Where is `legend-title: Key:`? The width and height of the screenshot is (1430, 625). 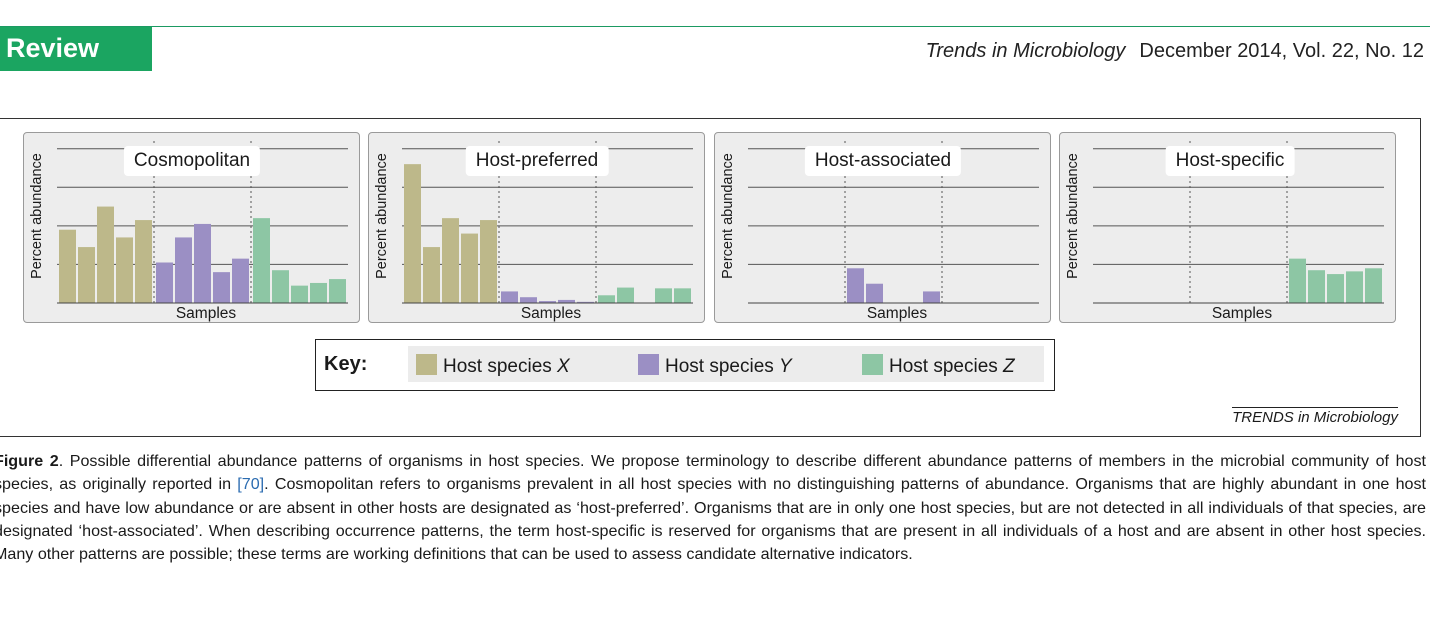 legend-title: Key: is located at coordinates (346, 364).